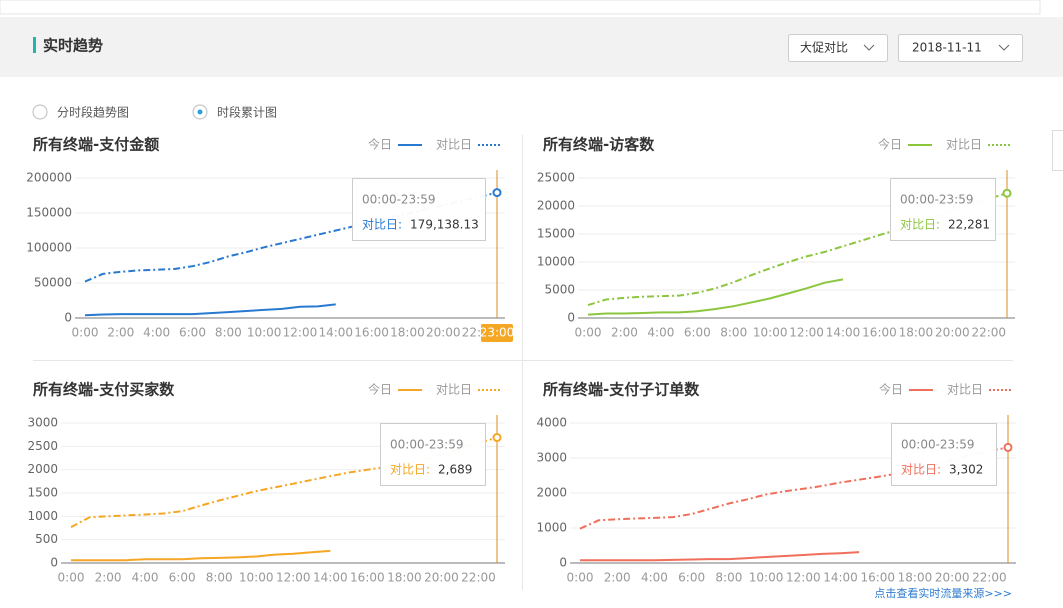  What do you see at coordinates (947, 48) in the screenshot?
I see `select-text: 2018-11-11` at bounding box center [947, 48].